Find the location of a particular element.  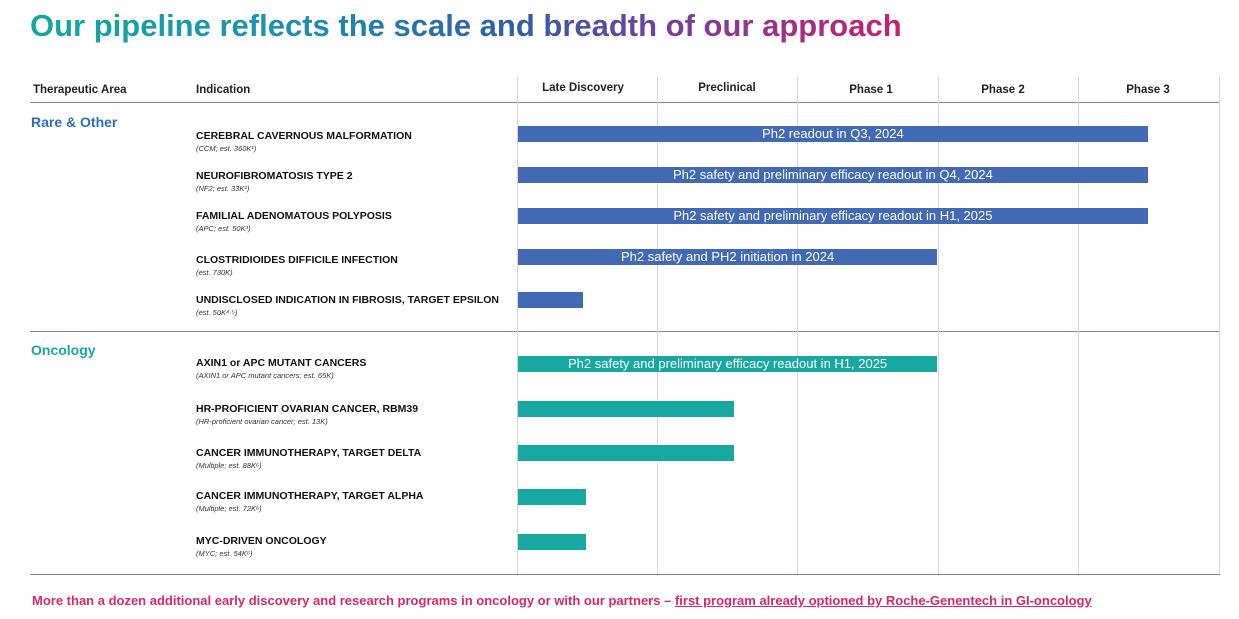

indication-subtext: (Multiple; est. 72K⁶) is located at coordinates (229, 508).